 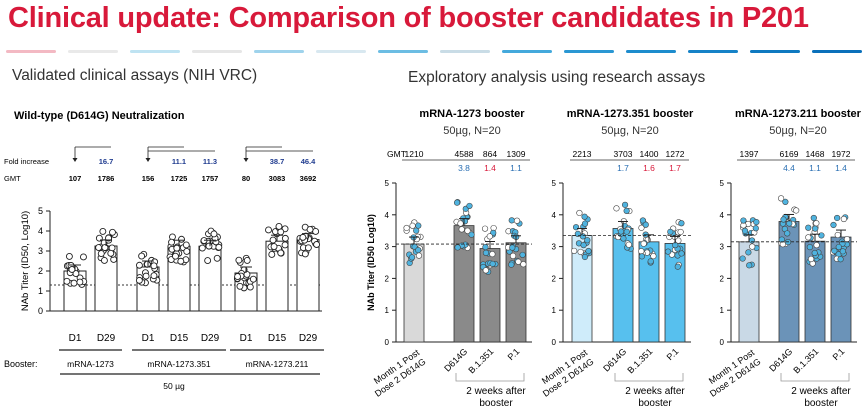 I want to click on y-tick-label: 0, so click(x=722, y=342).